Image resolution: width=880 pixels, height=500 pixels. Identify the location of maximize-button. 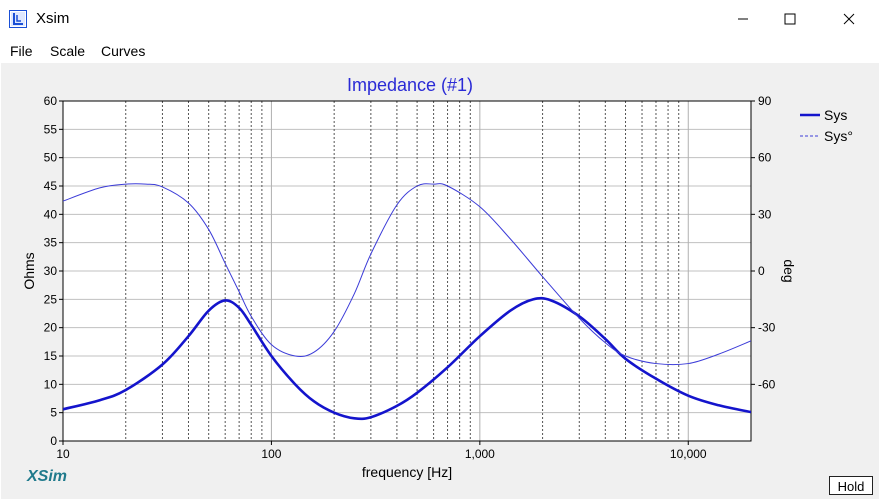
(790, 19).